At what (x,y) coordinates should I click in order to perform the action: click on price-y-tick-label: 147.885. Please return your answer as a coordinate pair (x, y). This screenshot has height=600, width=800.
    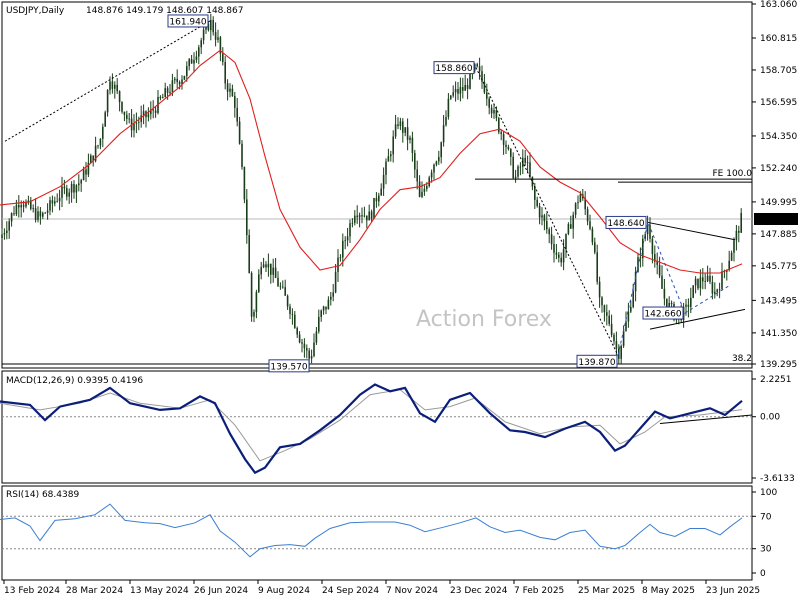
    Looking at the image, I should click on (778, 235).